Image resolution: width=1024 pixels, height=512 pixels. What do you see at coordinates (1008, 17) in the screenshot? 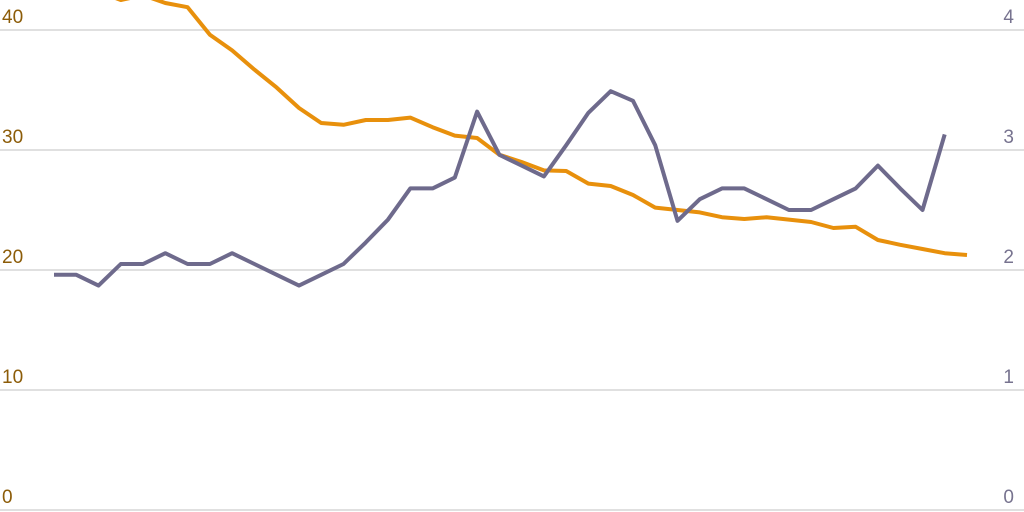
I see `y2-tick-label: 4` at bounding box center [1008, 17].